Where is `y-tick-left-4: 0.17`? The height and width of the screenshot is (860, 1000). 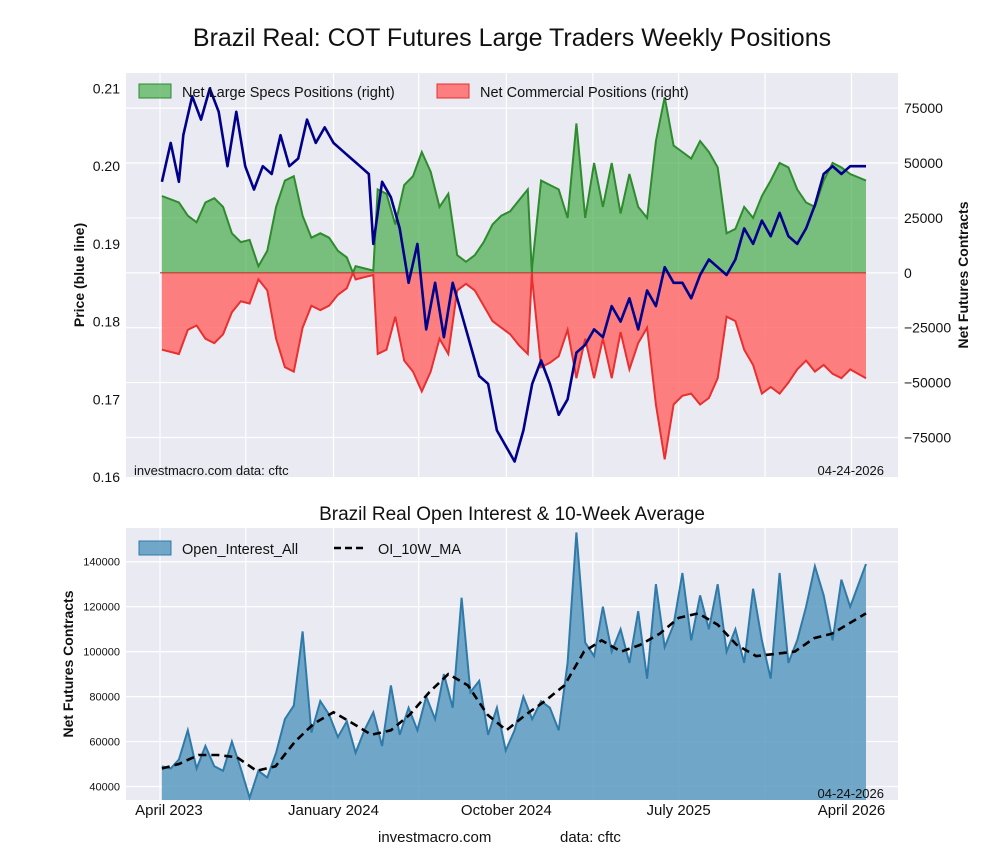
y-tick-left-4: 0.17 is located at coordinates (106, 399).